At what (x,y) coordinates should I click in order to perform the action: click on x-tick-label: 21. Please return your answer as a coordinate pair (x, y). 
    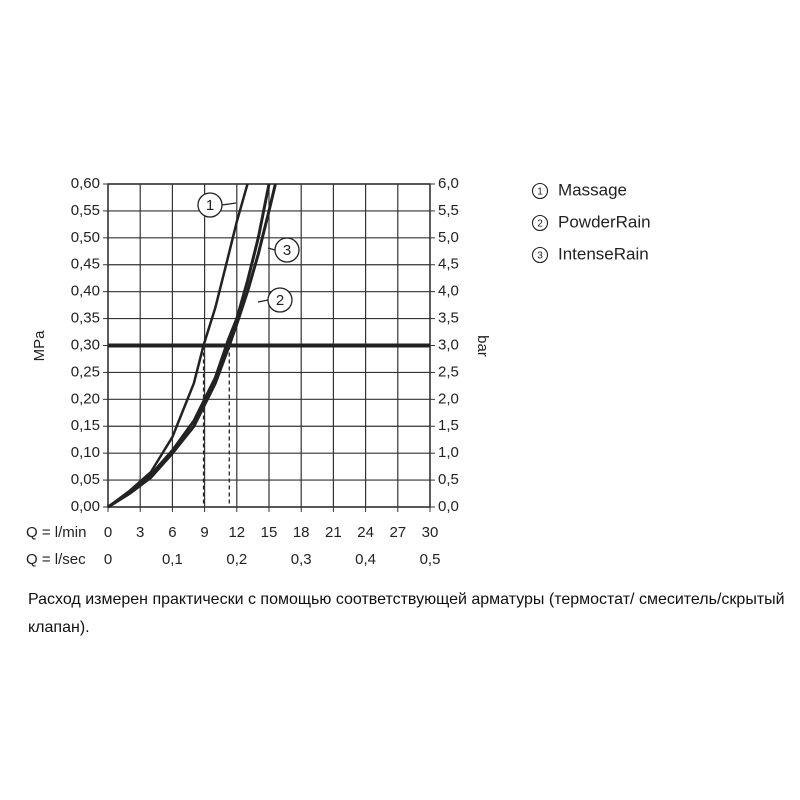
    Looking at the image, I should click on (333, 532).